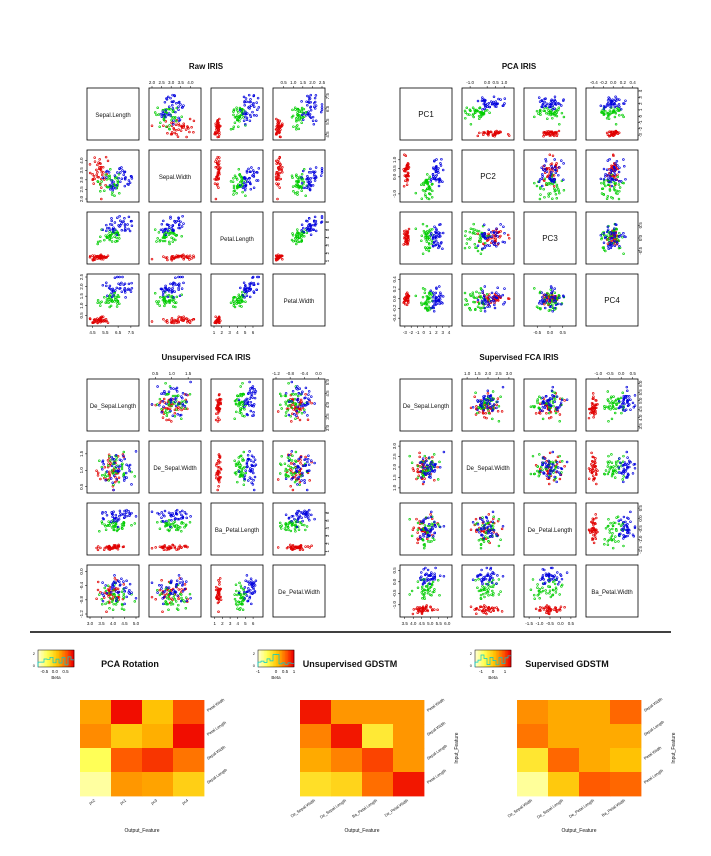  Describe the element at coordinates (327, 527) in the screenshot. I see `axis-tick-label: 4` at that location.